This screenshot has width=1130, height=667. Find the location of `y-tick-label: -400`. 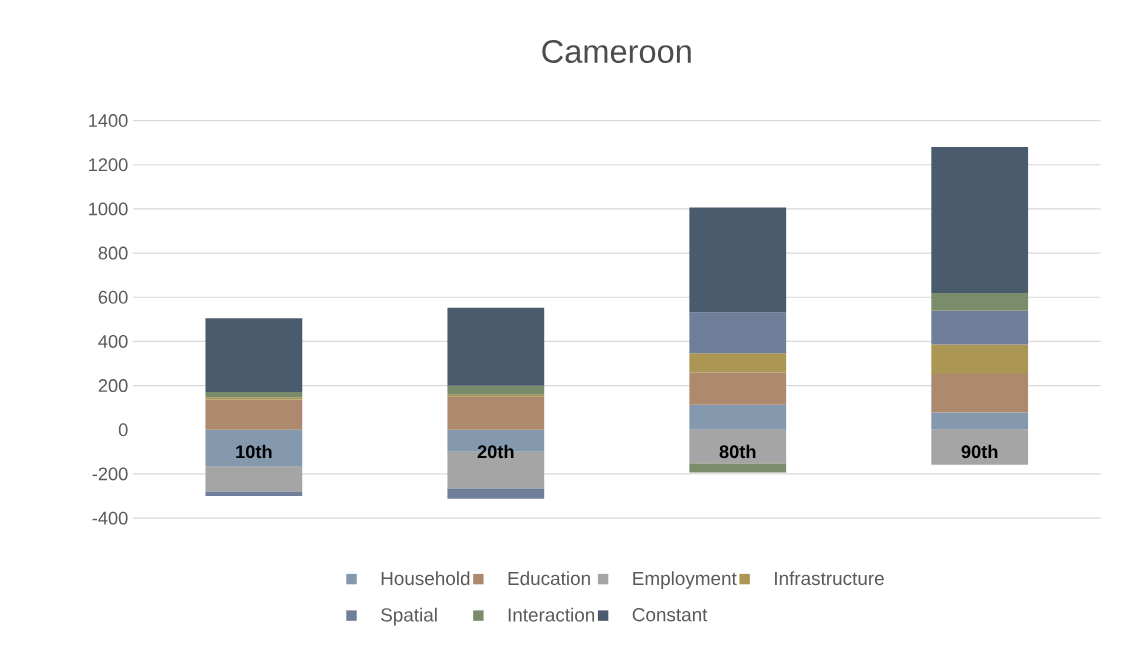

y-tick-label: -400 is located at coordinates (110, 518).